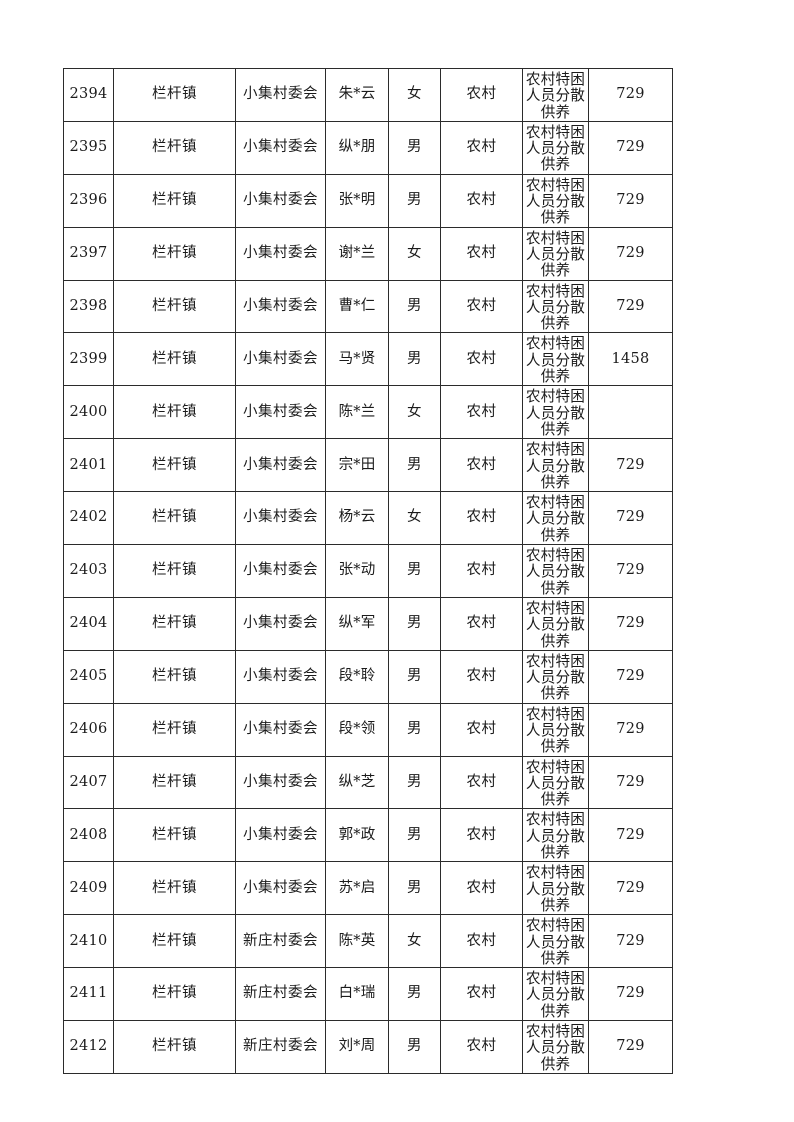 The image size is (794, 1122). What do you see at coordinates (368, 835) in the screenshot?
I see `table-row: 2408 栏杆镇 小集村委会 郭*政男农村 农村特困人员分散供养 729` at bounding box center [368, 835].